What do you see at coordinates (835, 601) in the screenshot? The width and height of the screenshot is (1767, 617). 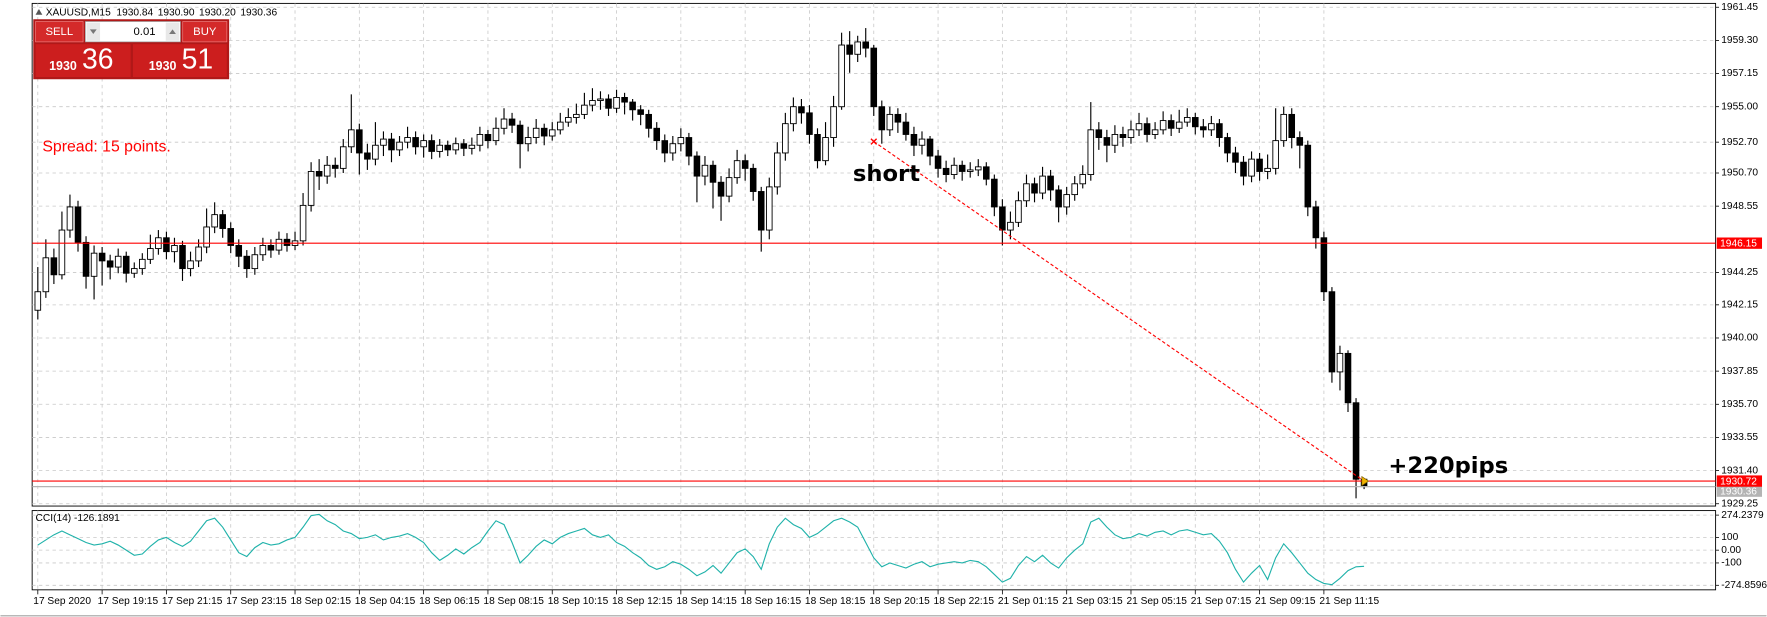 I see `x-tick-label: 18 Sep 18:15` at bounding box center [835, 601].